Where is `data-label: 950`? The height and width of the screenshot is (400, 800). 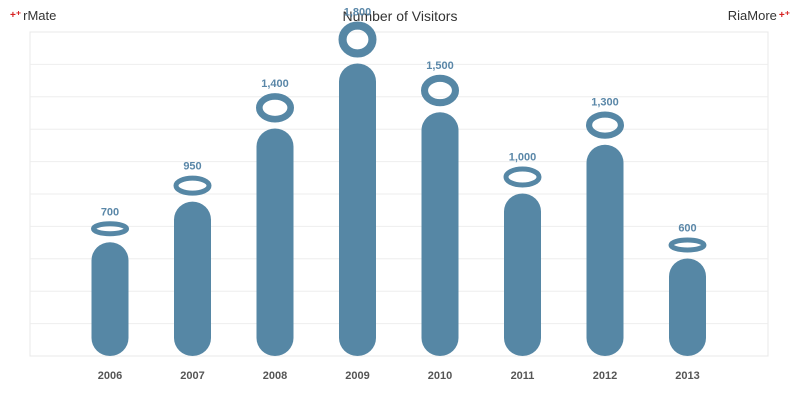 data-label: 950 is located at coordinates (192, 167).